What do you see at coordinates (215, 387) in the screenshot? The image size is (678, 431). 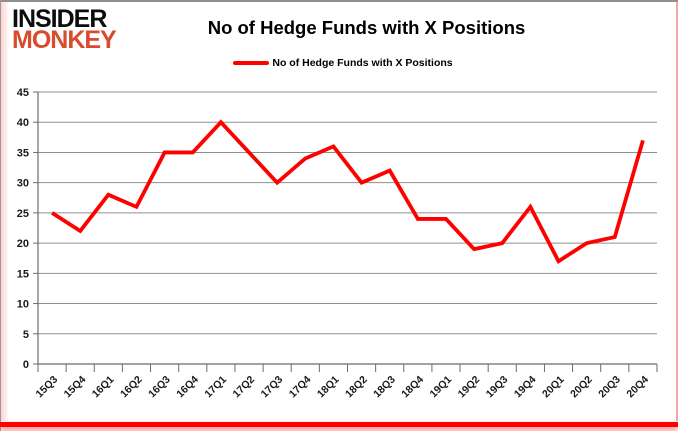 I see `x-axis-label: 17Q1` at bounding box center [215, 387].